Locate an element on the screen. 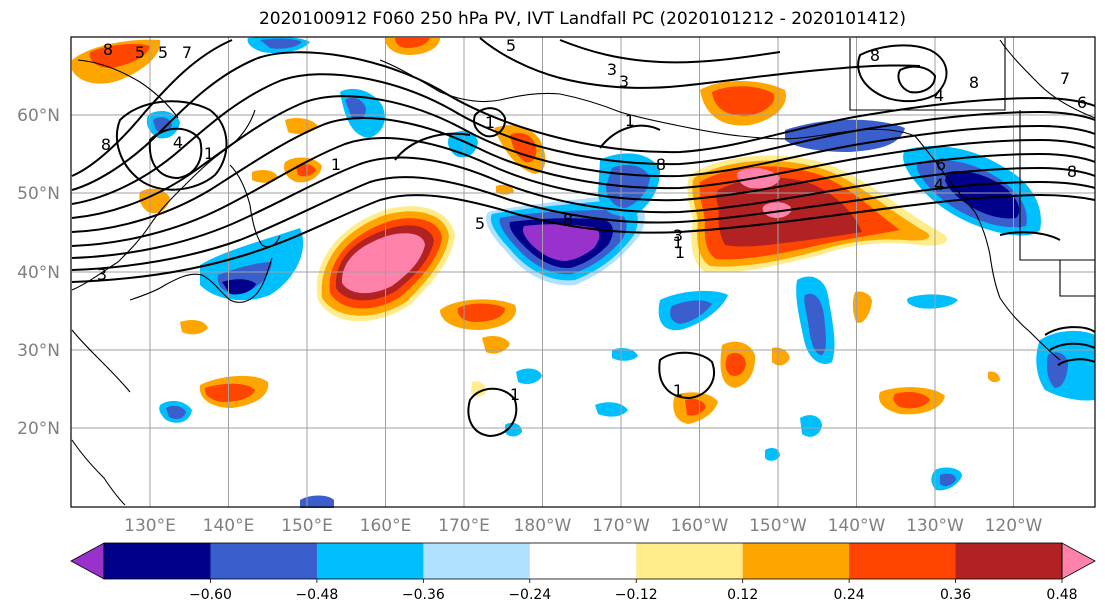 The height and width of the screenshot is (601, 1105). latitude-labels: 60°N 50°N 40°N 30°N 20°N is located at coordinates (38, 272).